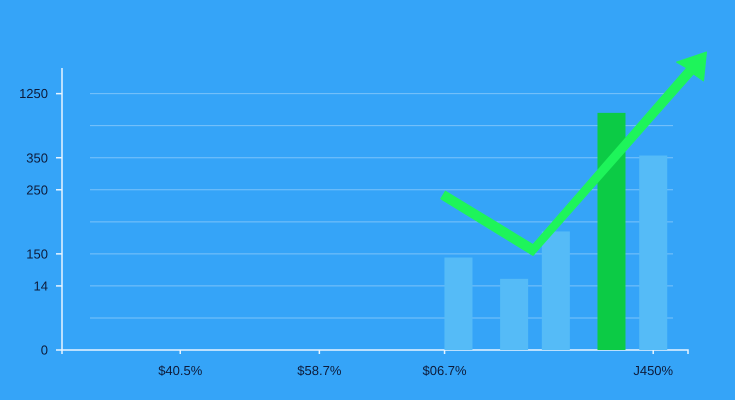  I want to click on text: 14, so click(41, 286).